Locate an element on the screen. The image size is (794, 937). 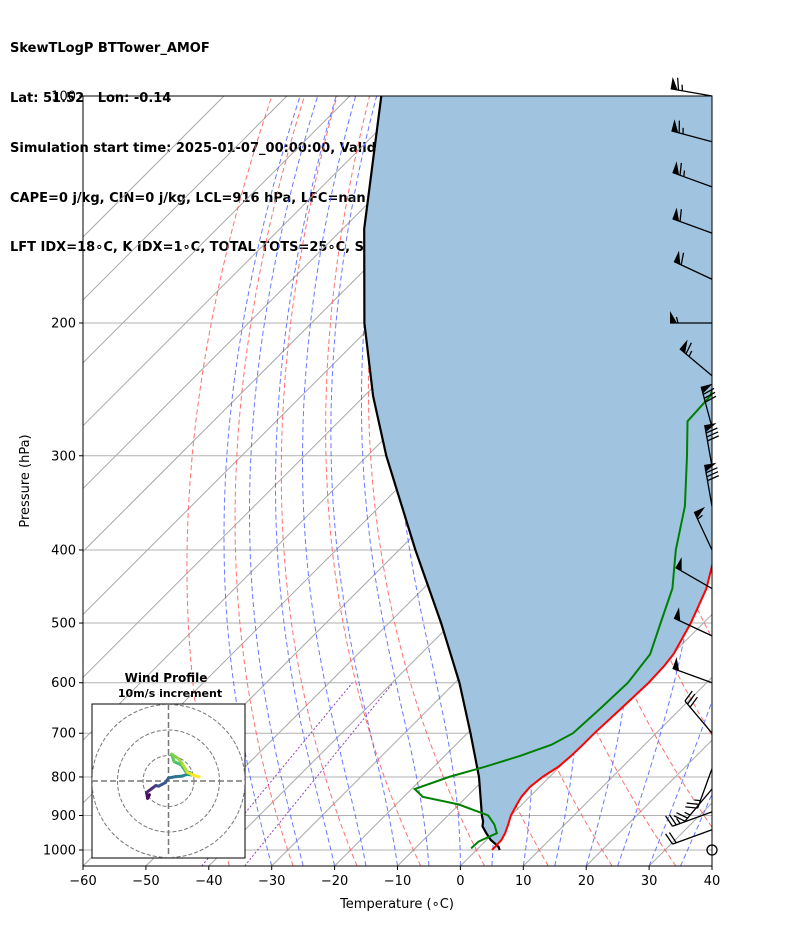
y-axis-label: Pressure (hPa) is located at coordinates (25, 480).